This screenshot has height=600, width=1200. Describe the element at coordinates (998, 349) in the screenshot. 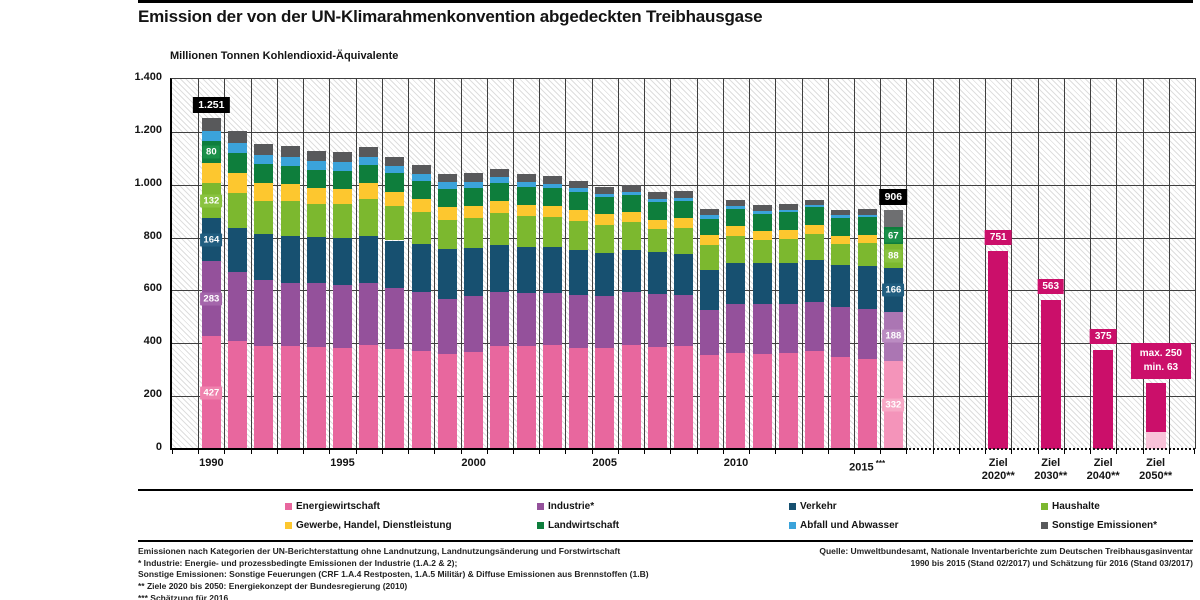

I see `target-bar` at that location.